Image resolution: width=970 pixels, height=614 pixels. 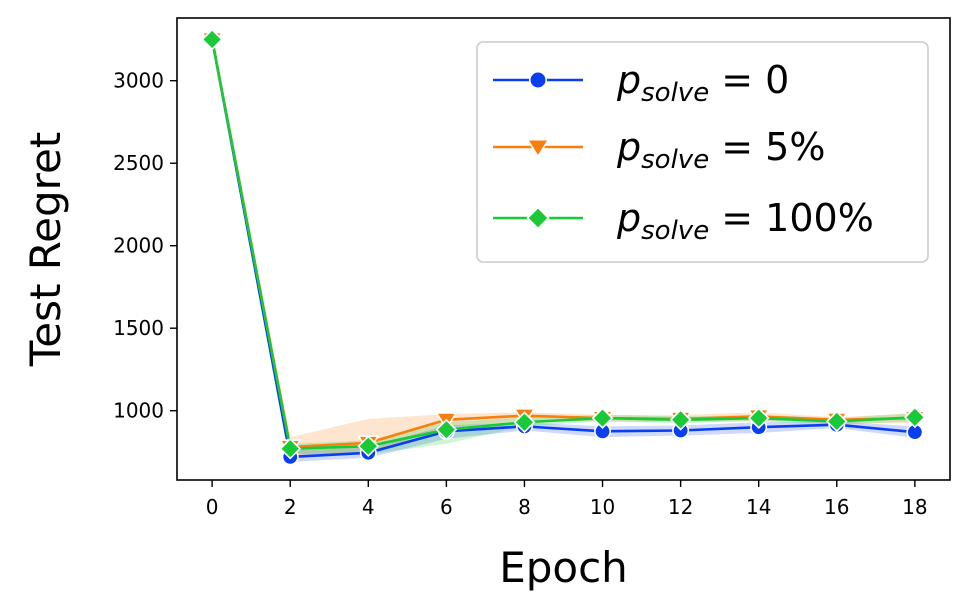 What do you see at coordinates (914, 507) in the screenshot?
I see `x-tick-label: 18` at bounding box center [914, 507].